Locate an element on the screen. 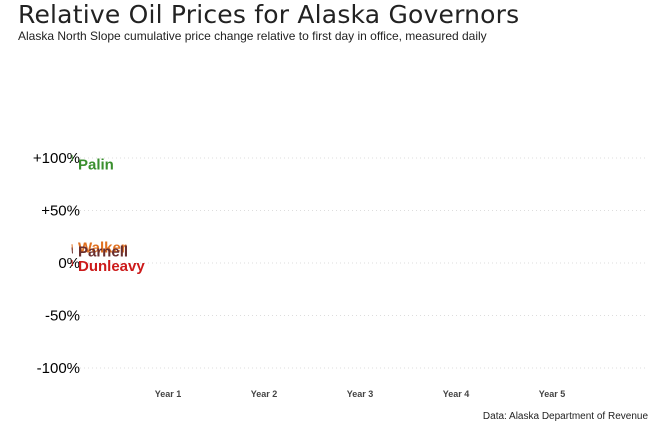  x-tick-label: Year 3 is located at coordinates (360, 394).